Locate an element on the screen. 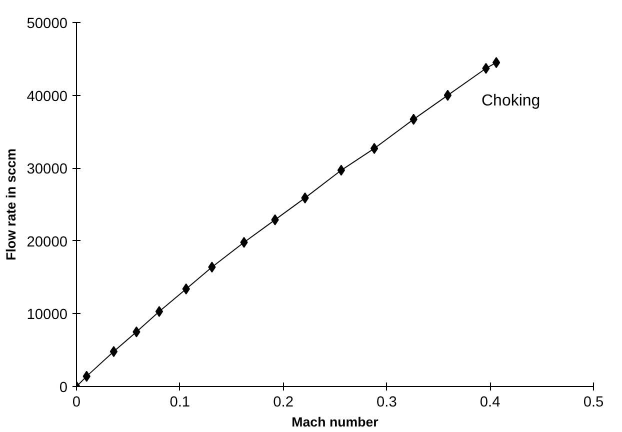 The image size is (622, 432). x-tick-label: 0.2 is located at coordinates (283, 402).